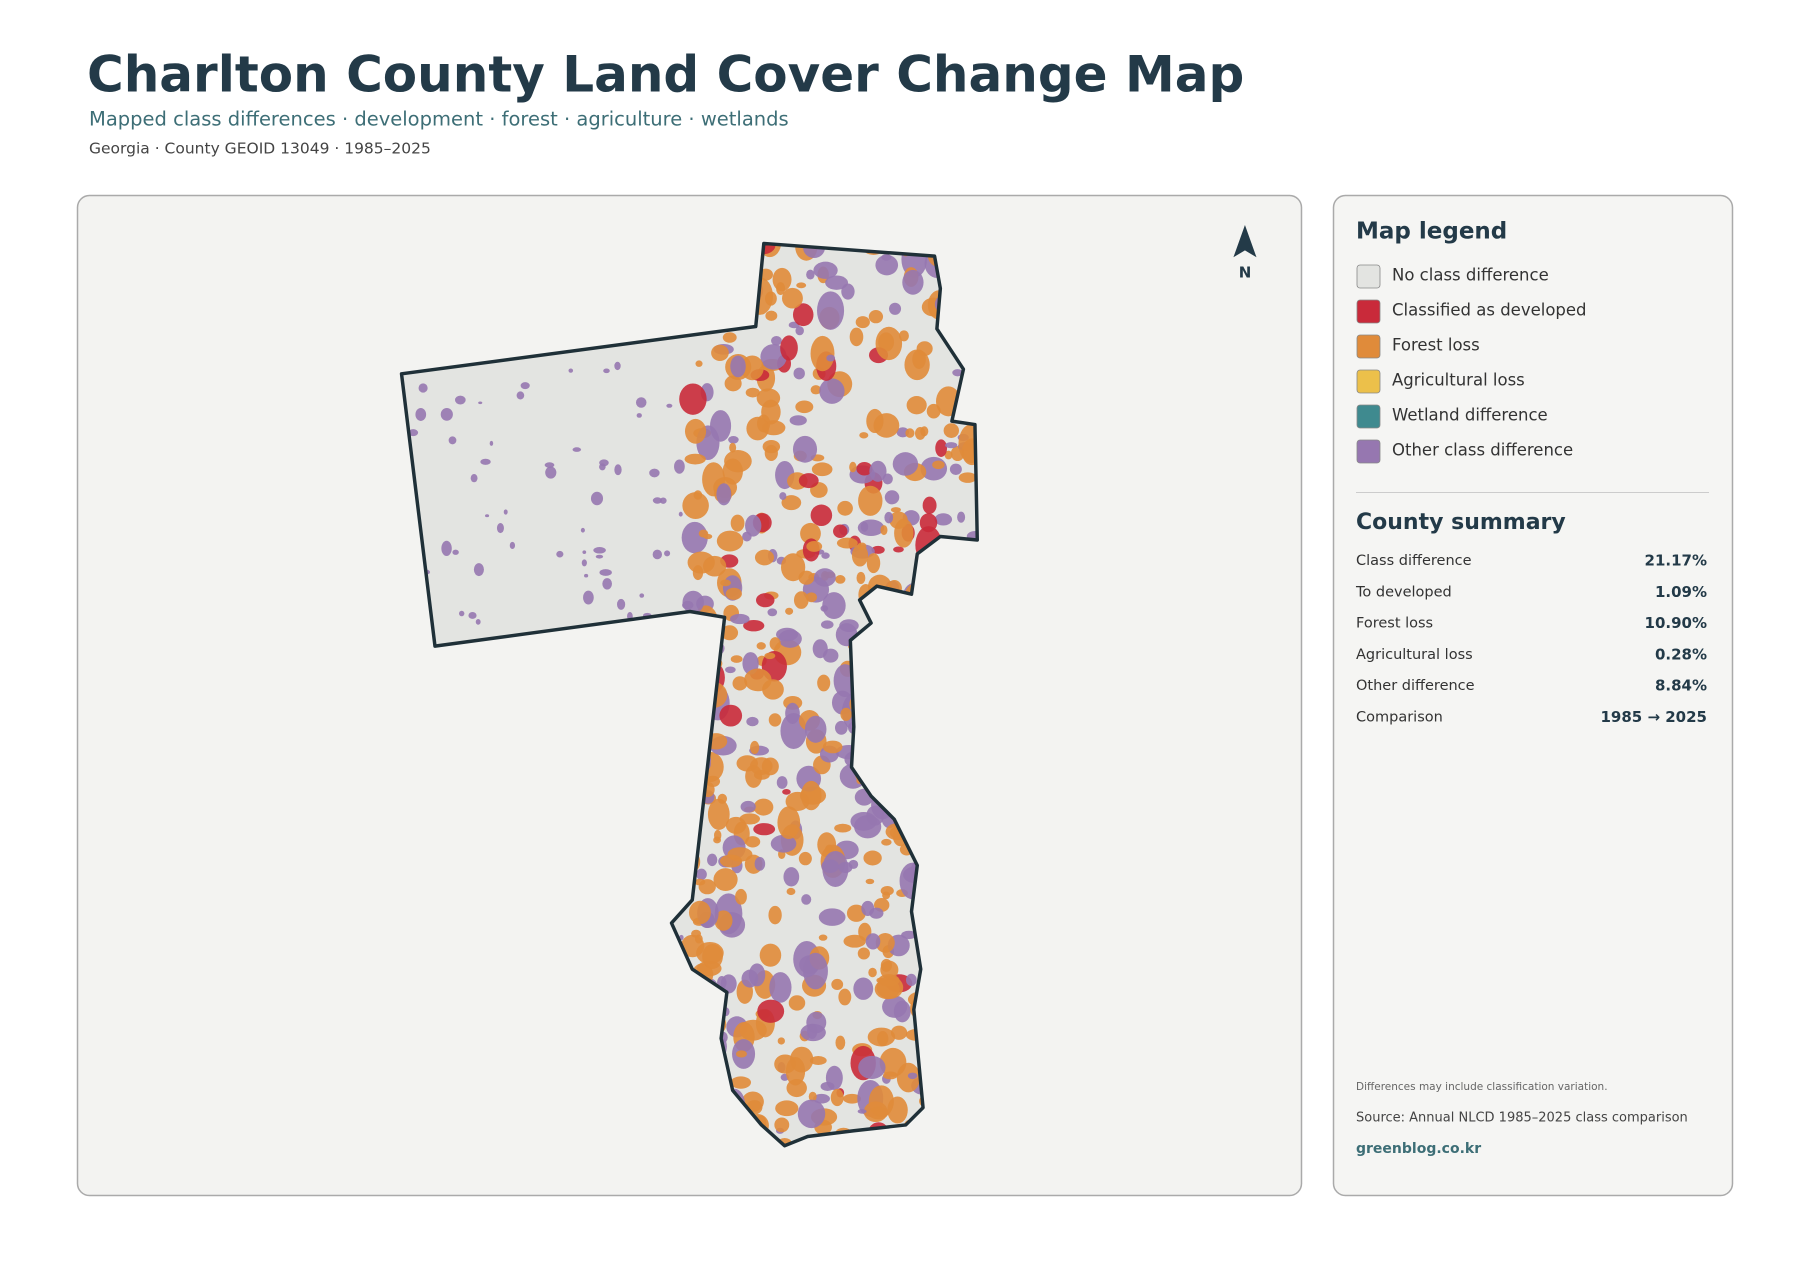 This screenshot has width=1800, height=1273. What do you see at coordinates (1676, 623) in the screenshot?
I see `summary-value: 10.90%` at bounding box center [1676, 623].